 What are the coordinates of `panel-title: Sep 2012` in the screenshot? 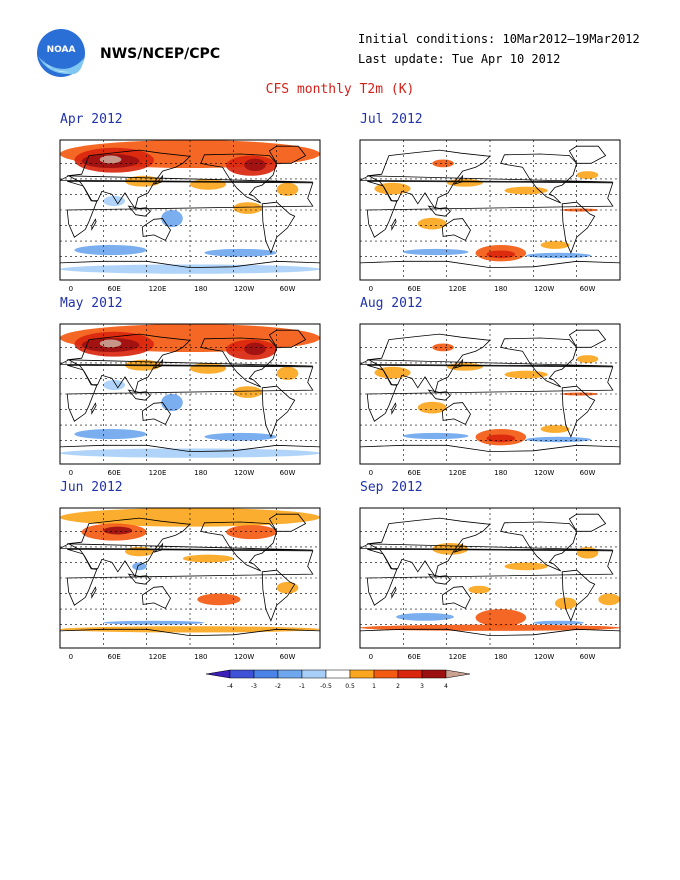 It's located at (391, 487).